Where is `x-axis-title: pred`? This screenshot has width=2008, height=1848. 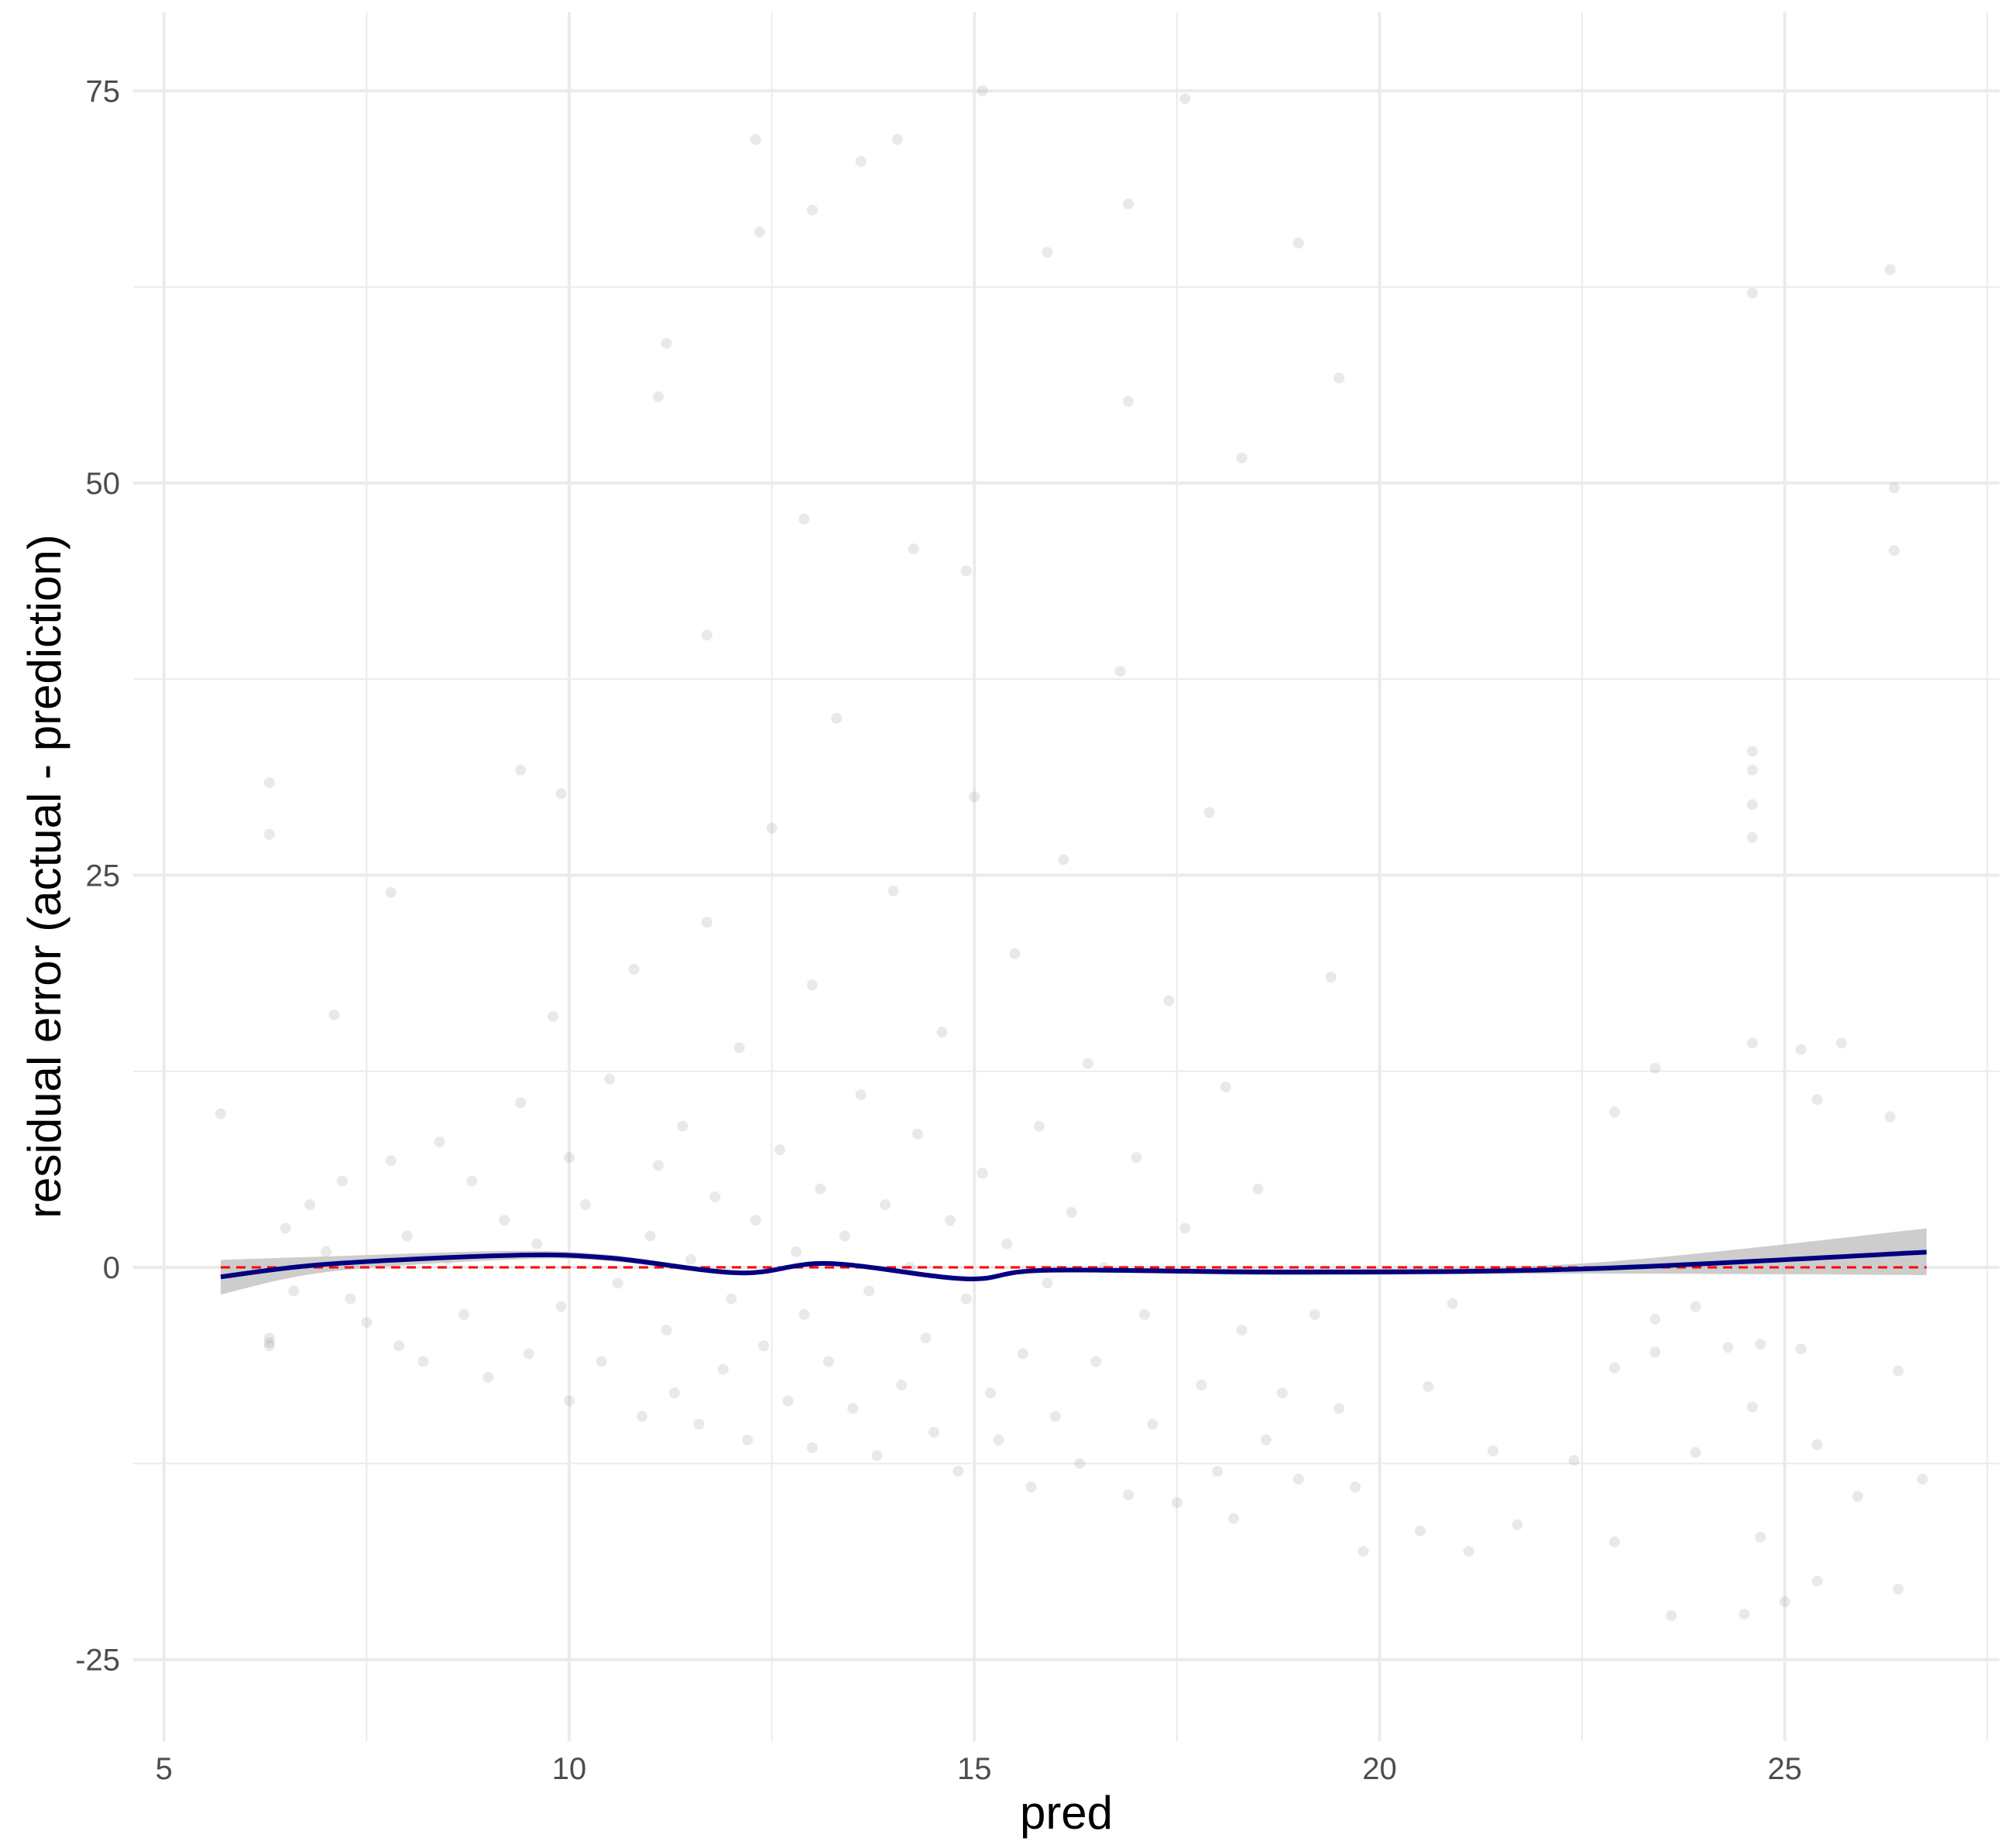
x-axis-title: pred is located at coordinates (1066, 1813).